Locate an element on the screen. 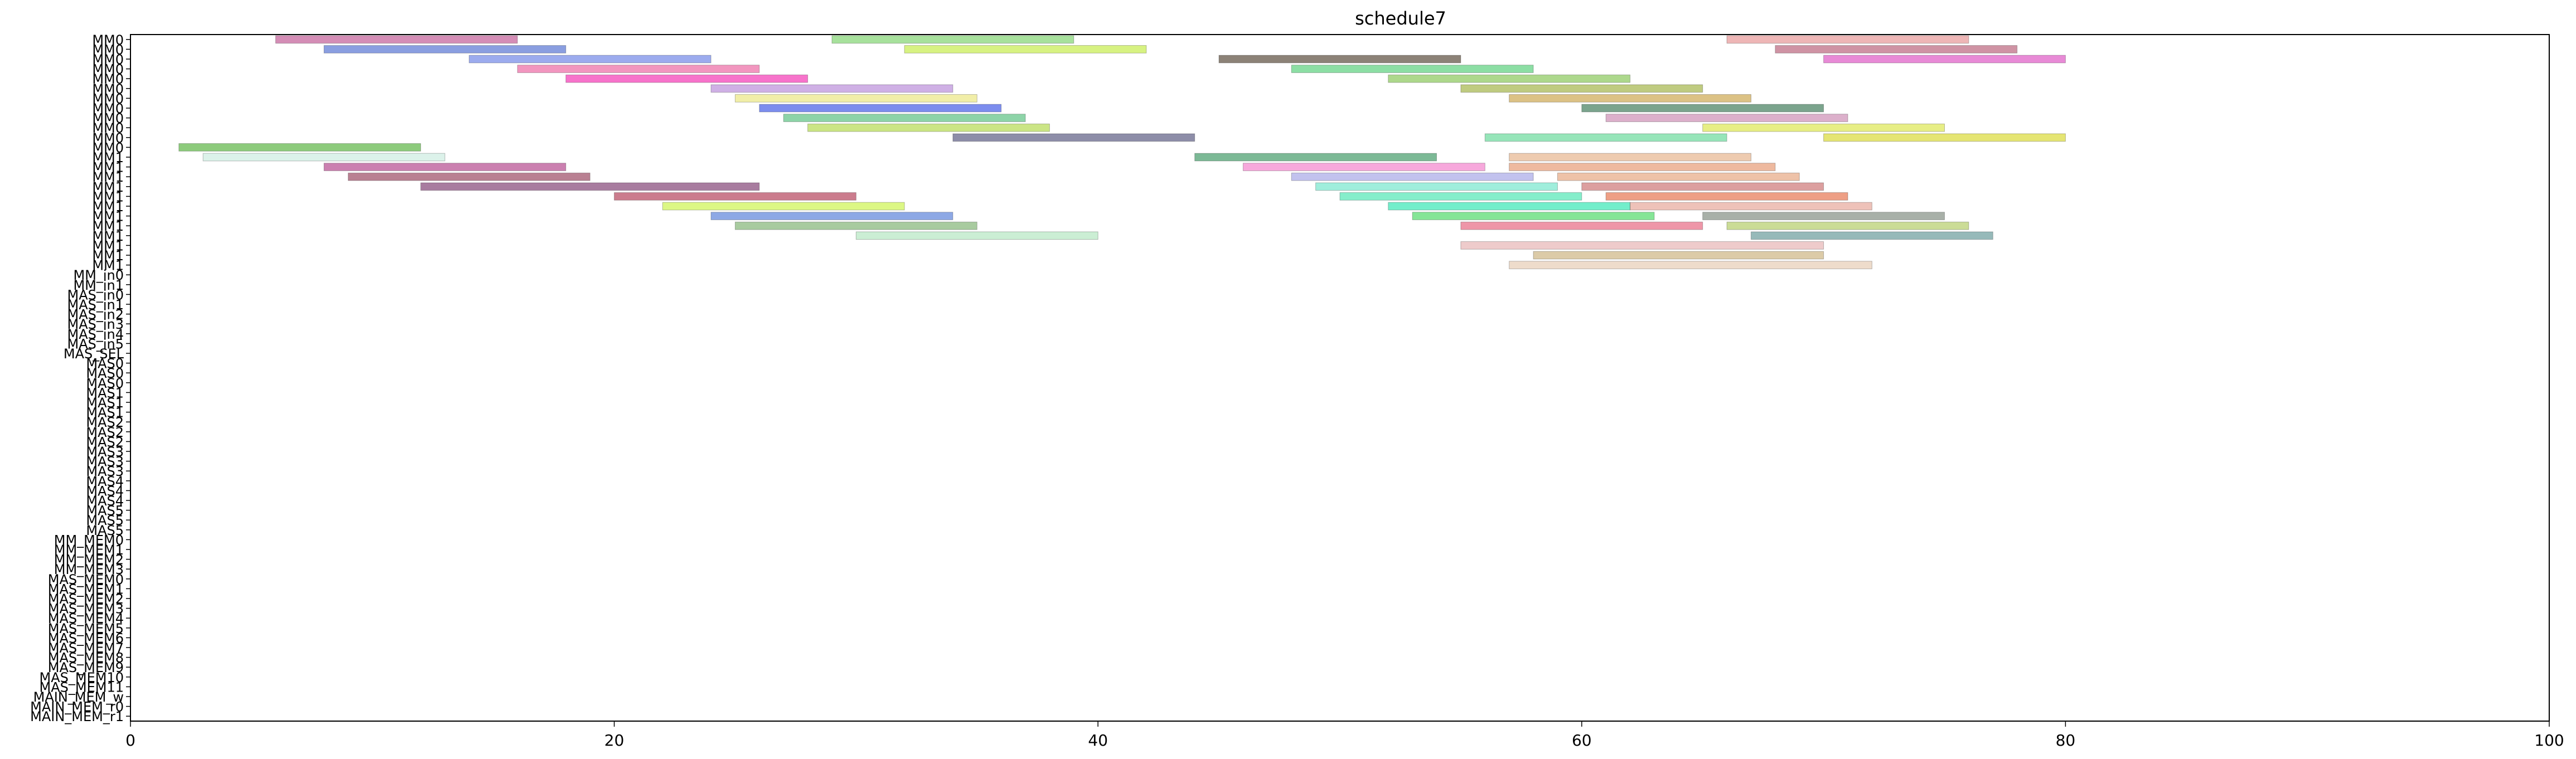 This screenshot has width=2576, height=759. y-tick-label: MM_MEM2 is located at coordinates (89, 560).